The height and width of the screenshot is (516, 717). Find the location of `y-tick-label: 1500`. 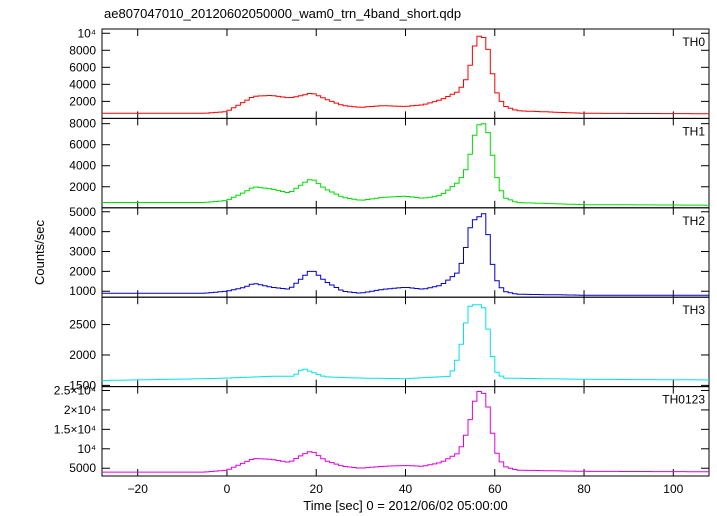

y-tick-label: 1500 is located at coordinates (82, 385).